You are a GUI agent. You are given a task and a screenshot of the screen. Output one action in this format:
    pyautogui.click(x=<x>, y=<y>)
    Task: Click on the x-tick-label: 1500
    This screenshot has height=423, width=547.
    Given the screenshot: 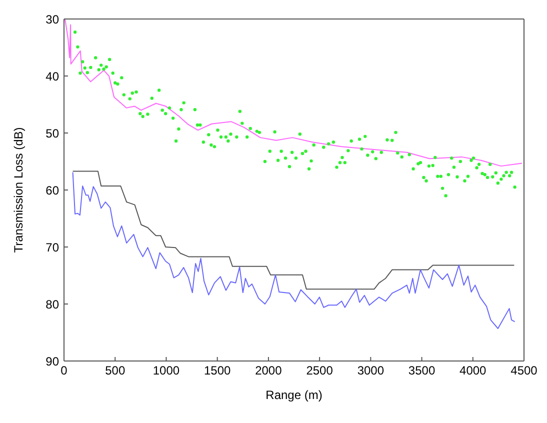 What is the action you would take?
    pyautogui.click(x=218, y=371)
    